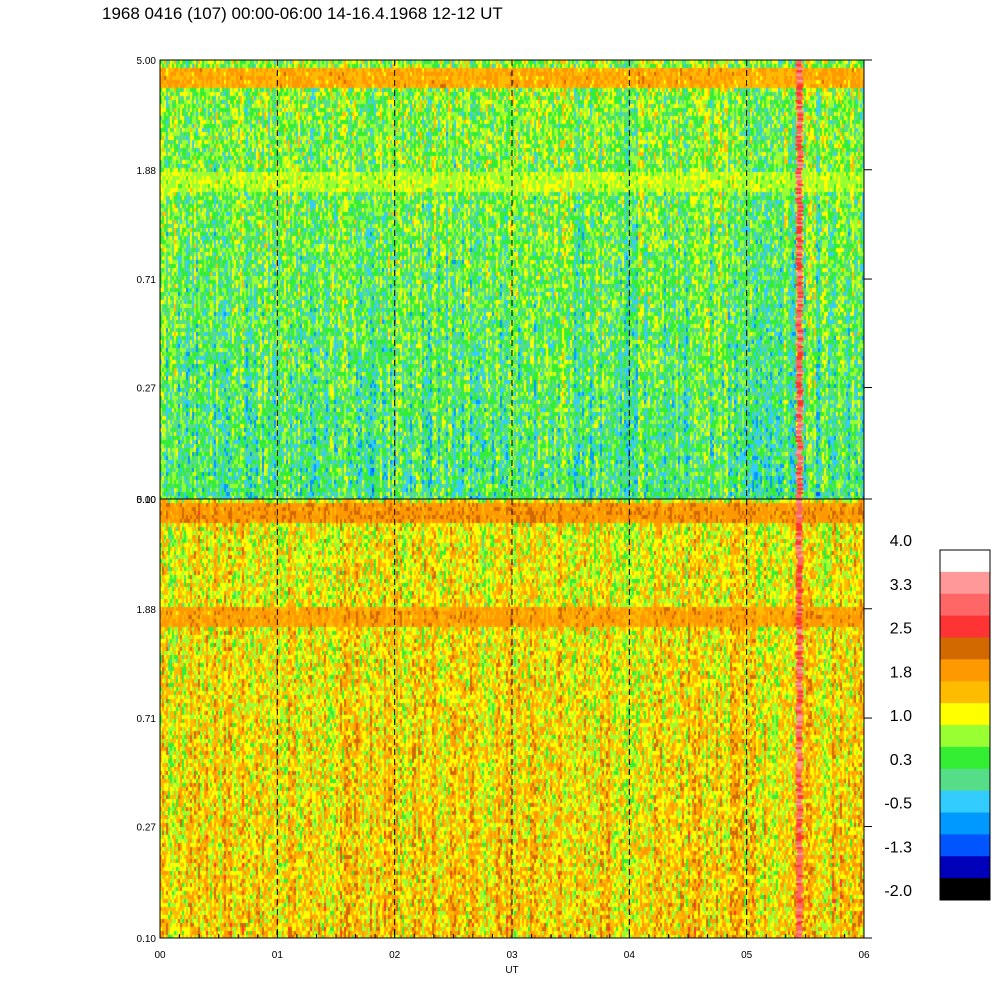 The width and height of the screenshot is (1000, 1000). I want to click on colorbar: 4.0 3.3 2.5 1.8 1.0 0.3 -0.5 -1.3 -2.0, so click(937, 717).